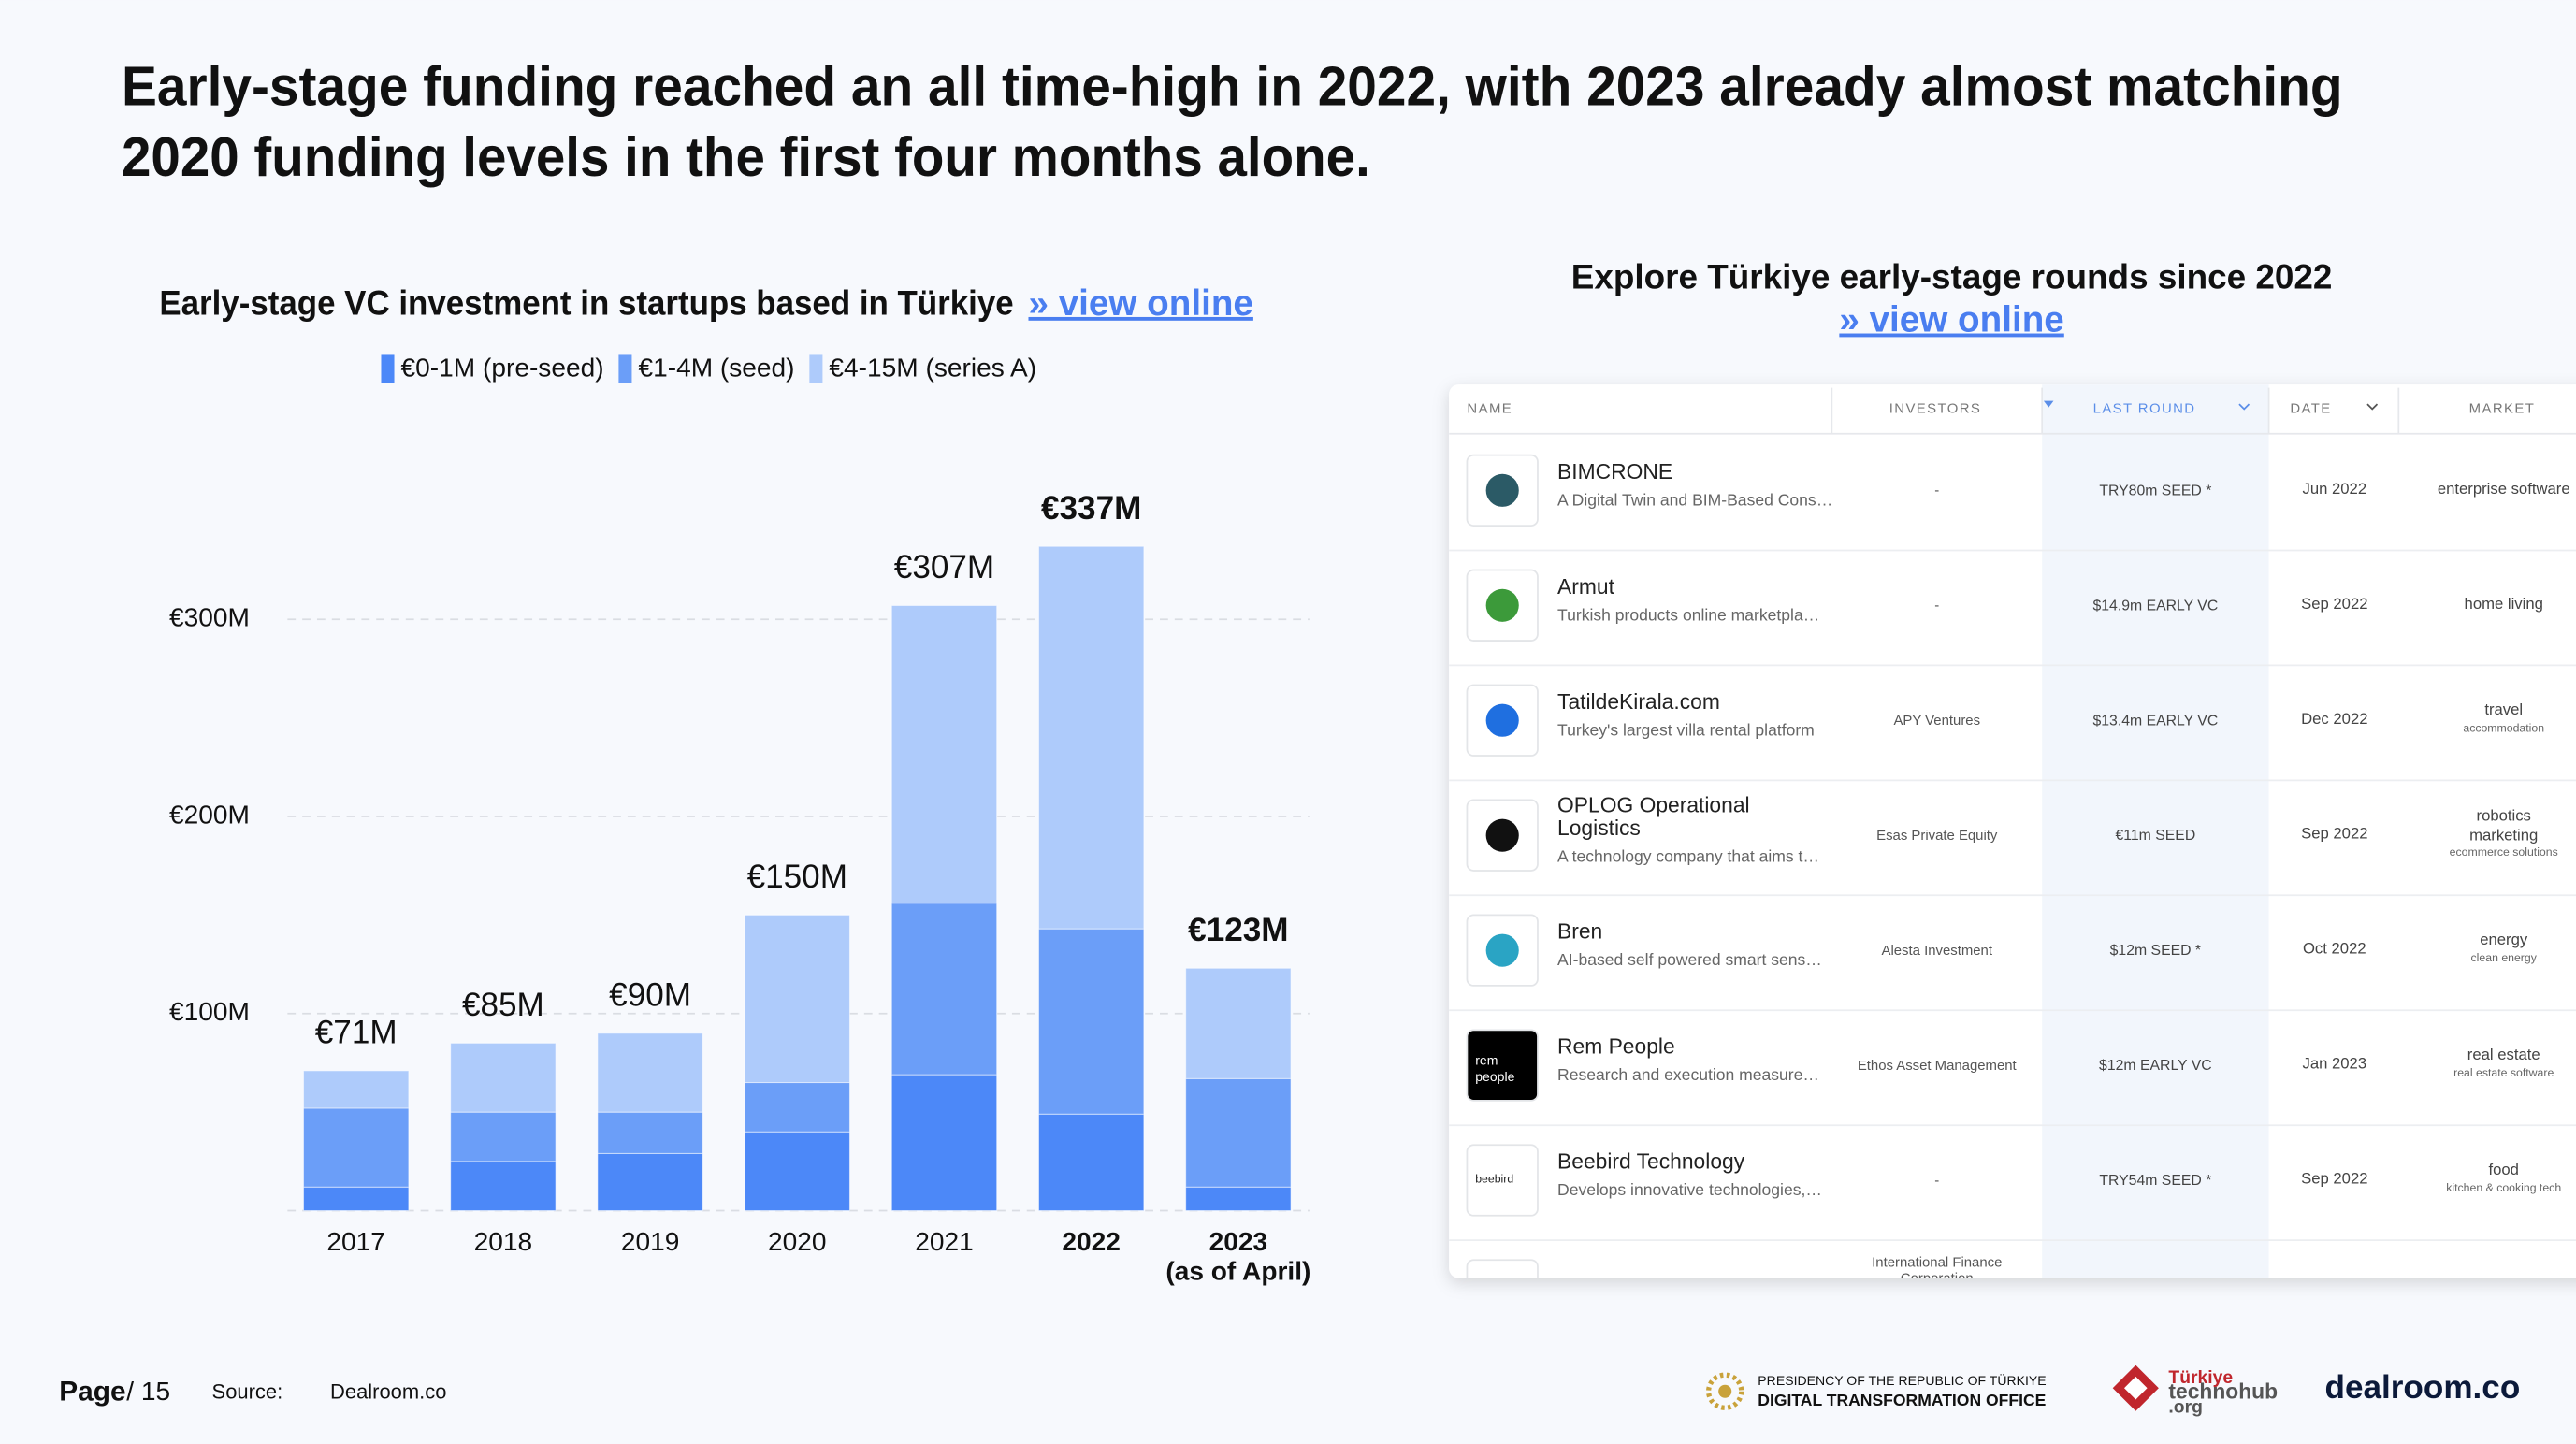 The height and width of the screenshot is (1444, 2576). Describe the element at coordinates (2334, 719) in the screenshot. I see `round-date: Dec 2022` at that location.